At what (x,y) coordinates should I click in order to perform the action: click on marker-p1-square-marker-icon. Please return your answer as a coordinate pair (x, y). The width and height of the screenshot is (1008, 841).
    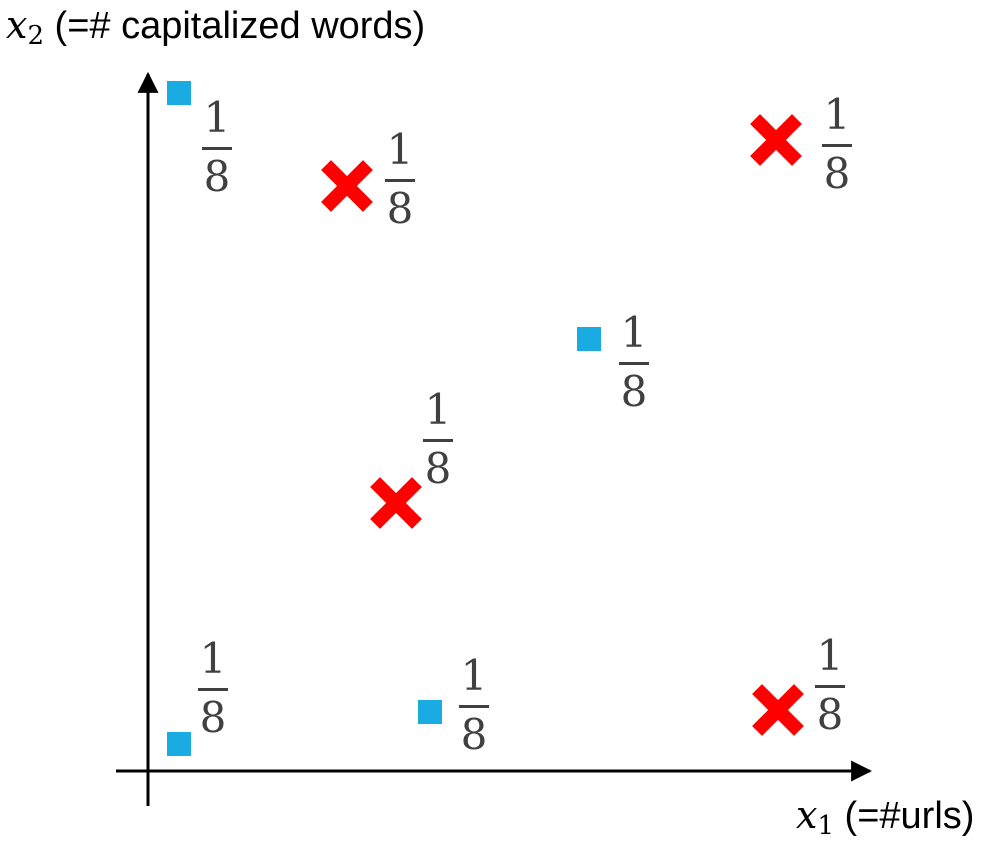
    Looking at the image, I should click on (179, 93).